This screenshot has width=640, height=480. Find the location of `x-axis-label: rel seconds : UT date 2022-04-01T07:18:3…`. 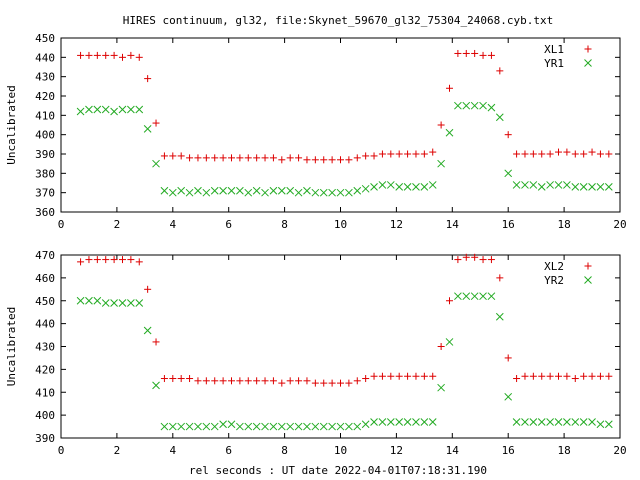

x-axis-label: rel seconds : UT date 2022-04-01T07:18:3… is located at coordinates (338, 470).